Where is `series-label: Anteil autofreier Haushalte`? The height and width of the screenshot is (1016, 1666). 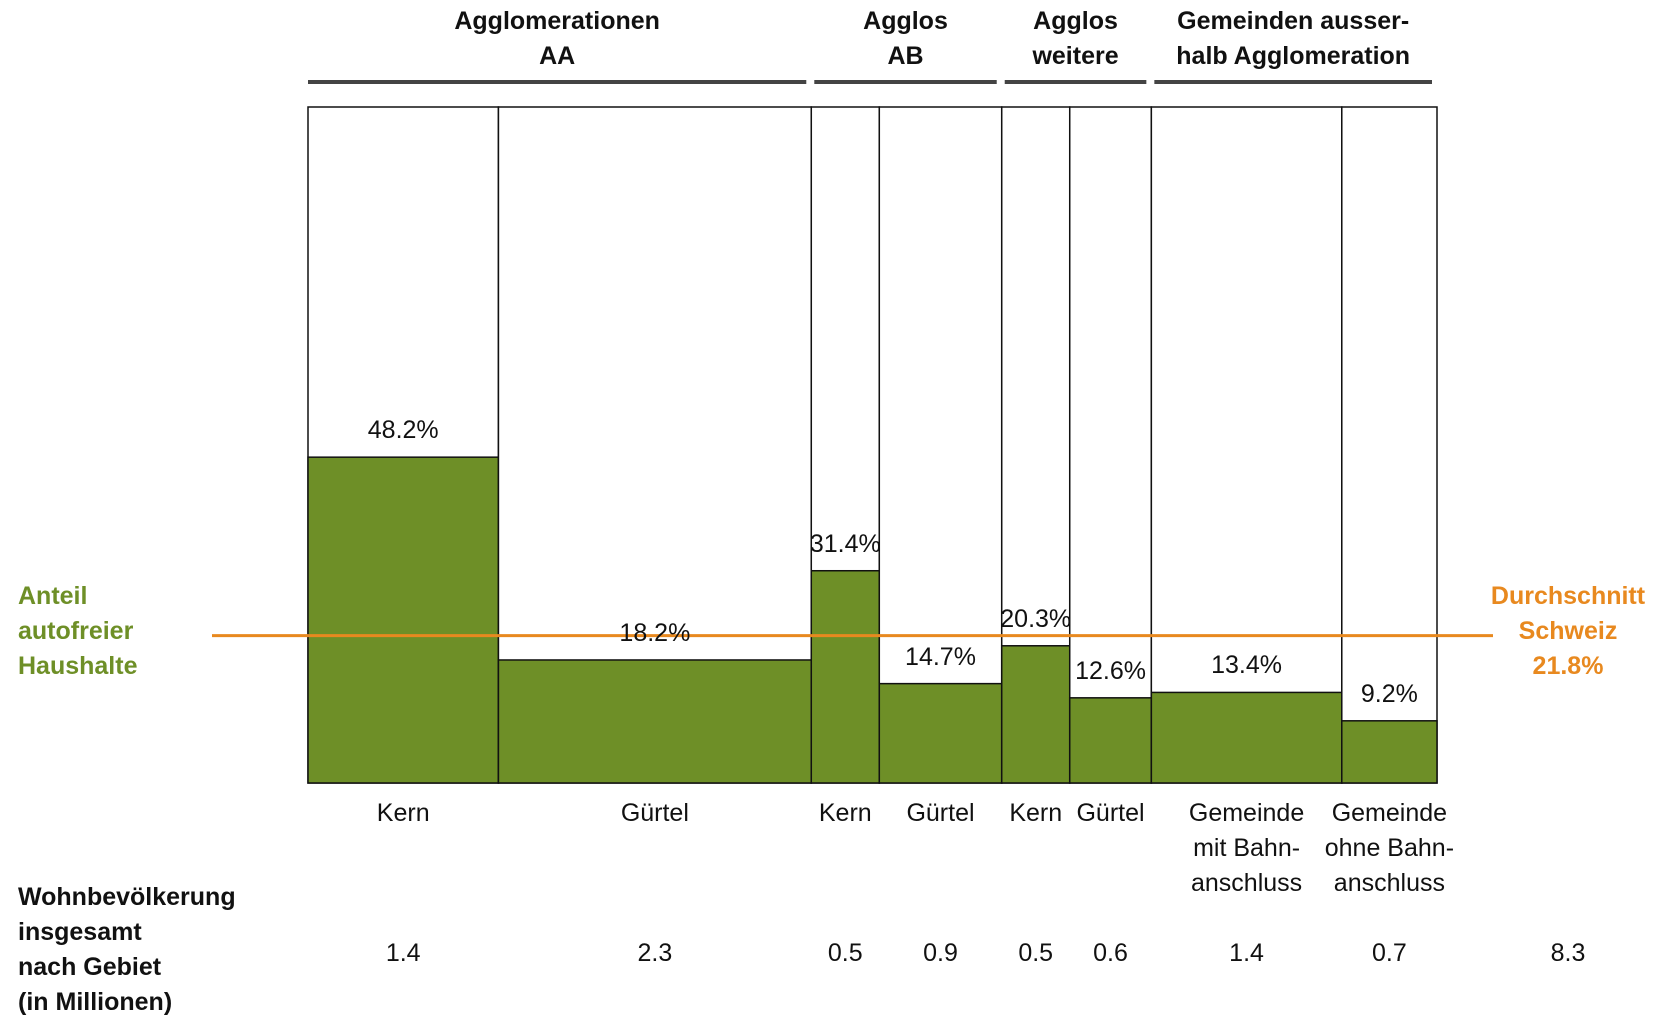 series-label: Anteil autofreier Haushalte is located at coordinates (78, 631).